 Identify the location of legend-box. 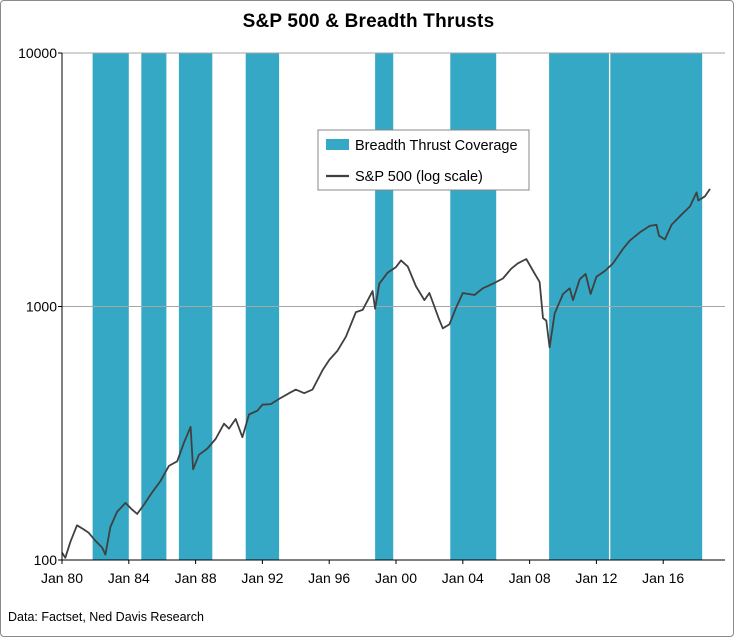
(423, 160).